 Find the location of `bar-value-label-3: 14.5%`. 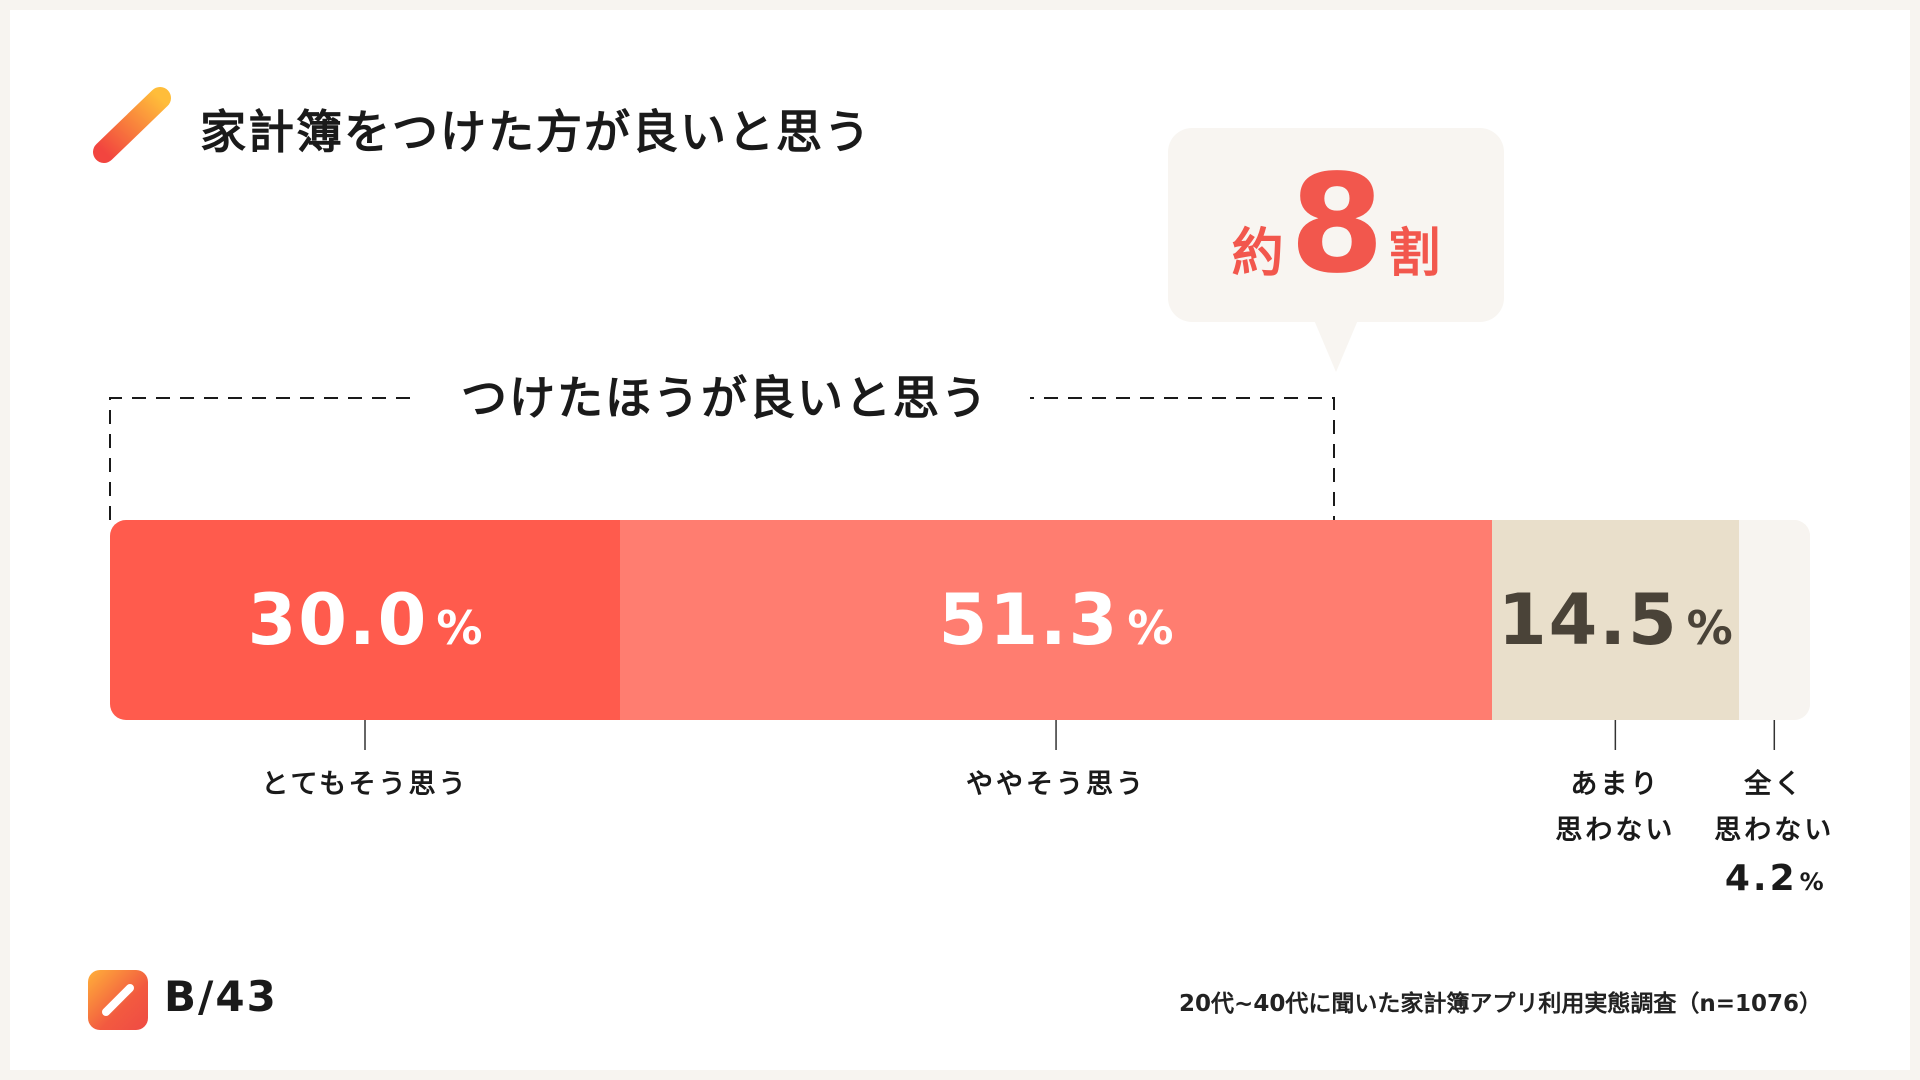

bar-value-label-3: 14.5% is located at coordinates (1615, 620).